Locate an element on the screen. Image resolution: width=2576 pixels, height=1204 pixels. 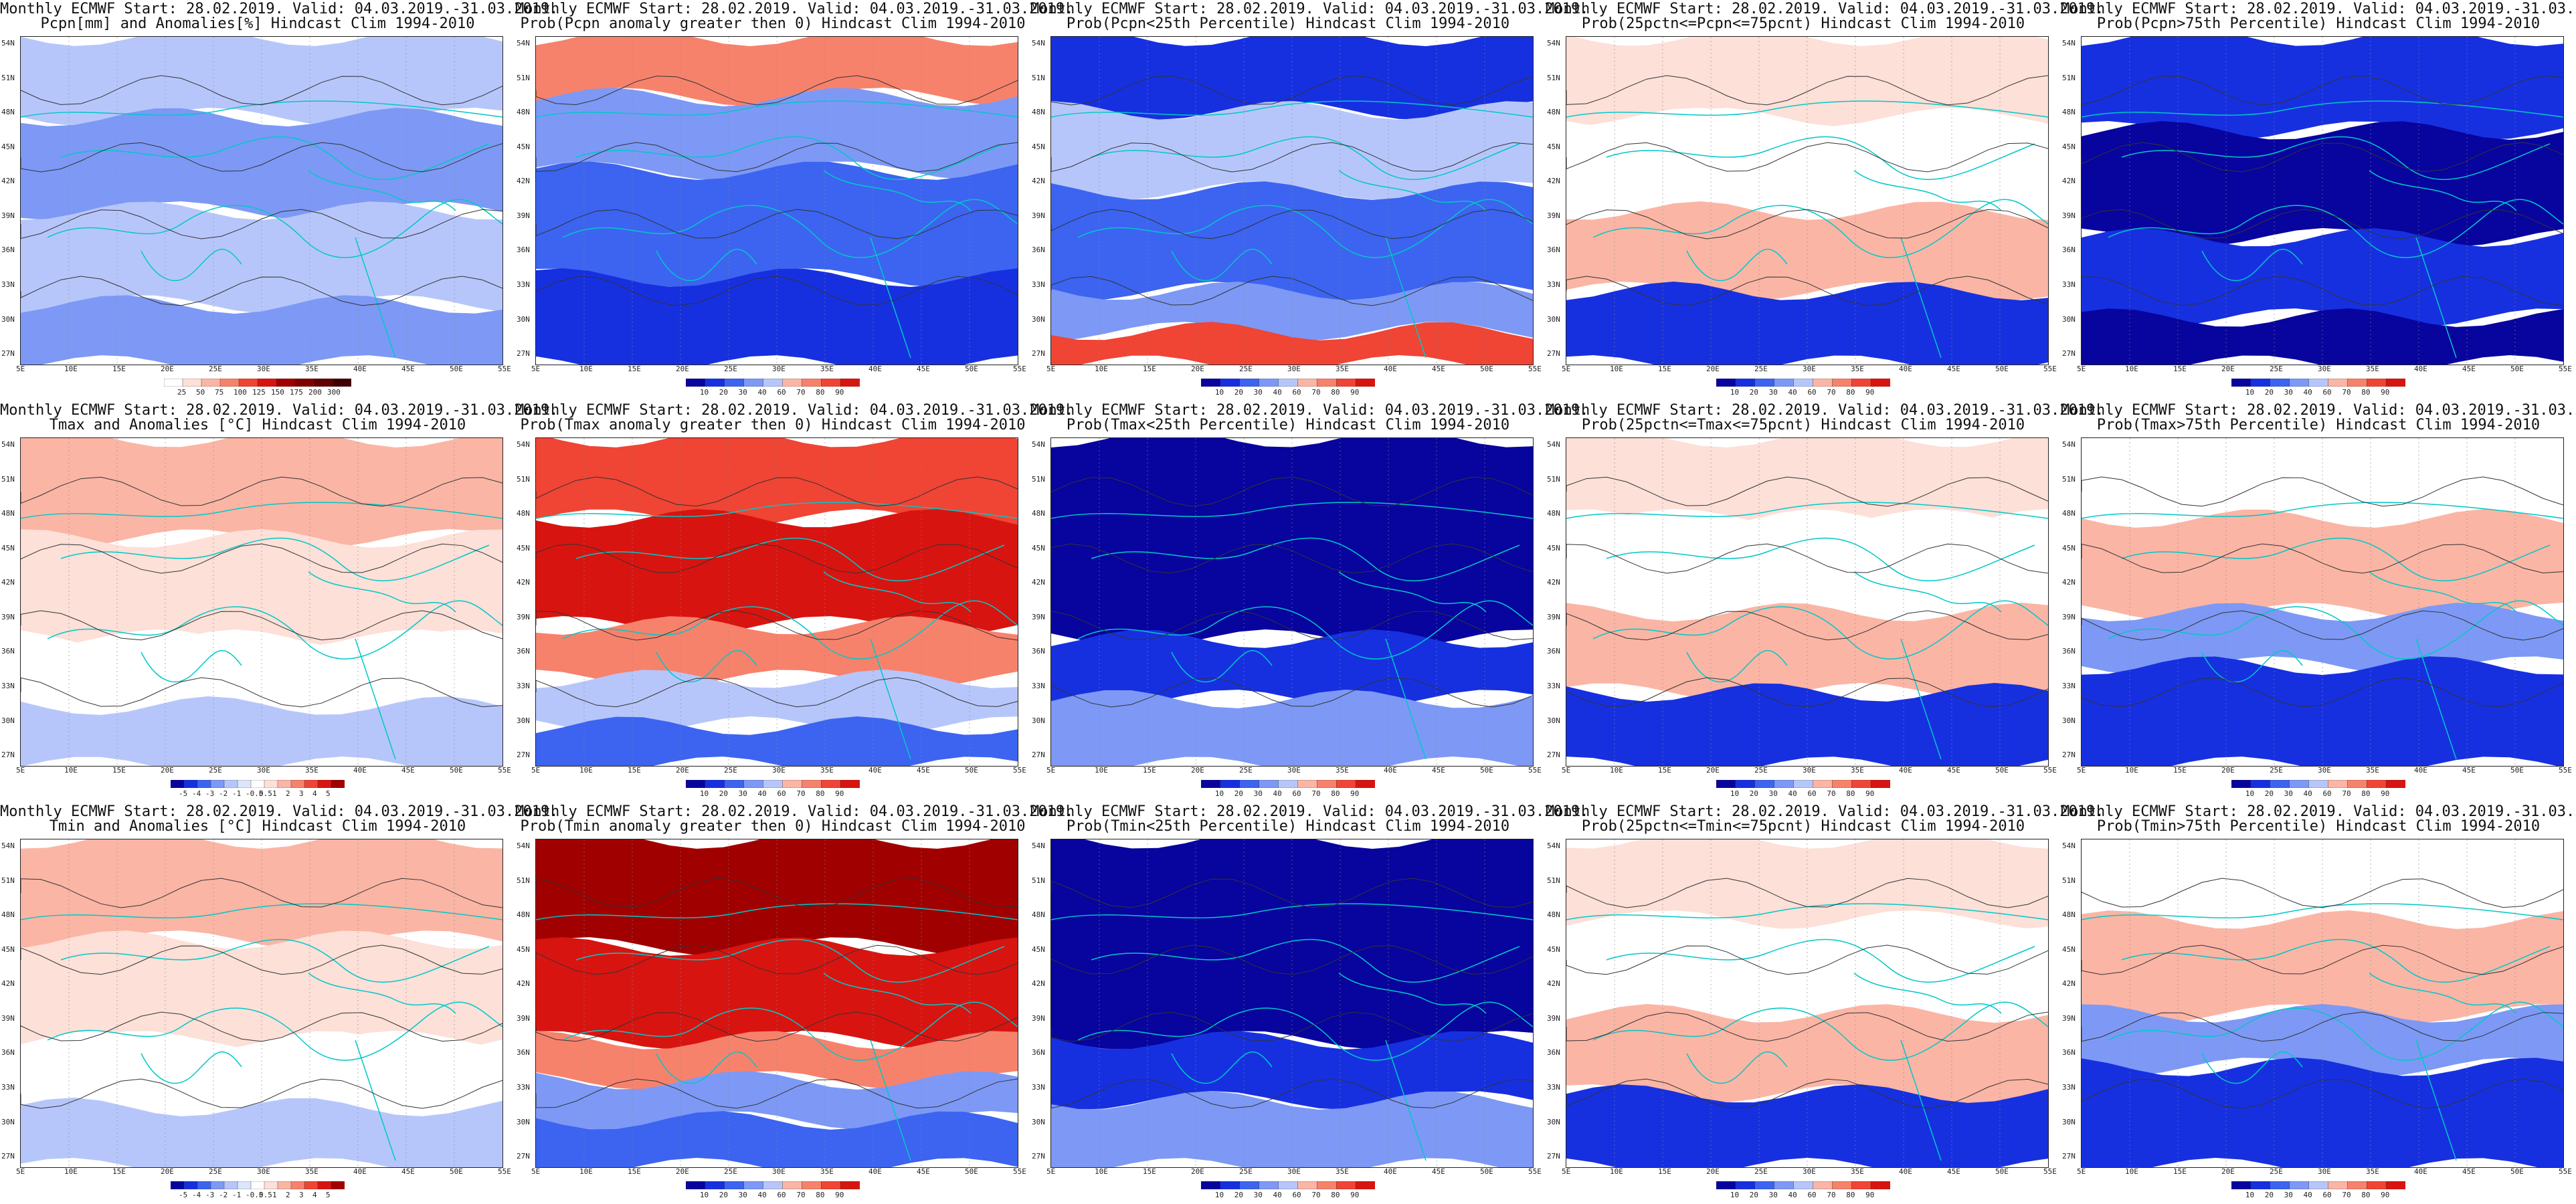
colorbar-label: -0.5 is located at coordinates (255, 1195).